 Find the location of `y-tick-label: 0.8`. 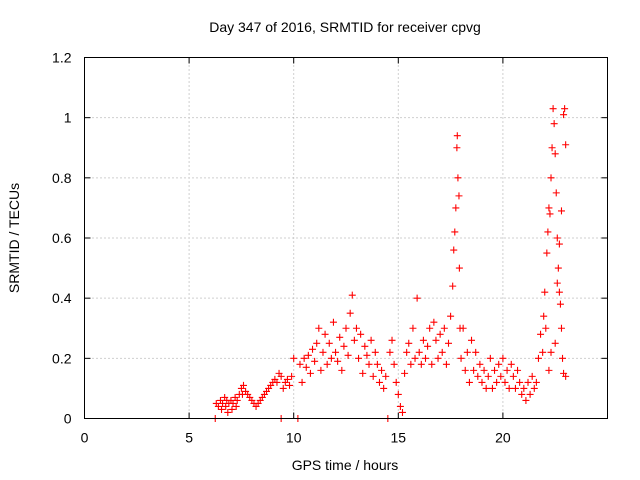

y-tick-label: 0.8 is located at coordinates (62, 178).